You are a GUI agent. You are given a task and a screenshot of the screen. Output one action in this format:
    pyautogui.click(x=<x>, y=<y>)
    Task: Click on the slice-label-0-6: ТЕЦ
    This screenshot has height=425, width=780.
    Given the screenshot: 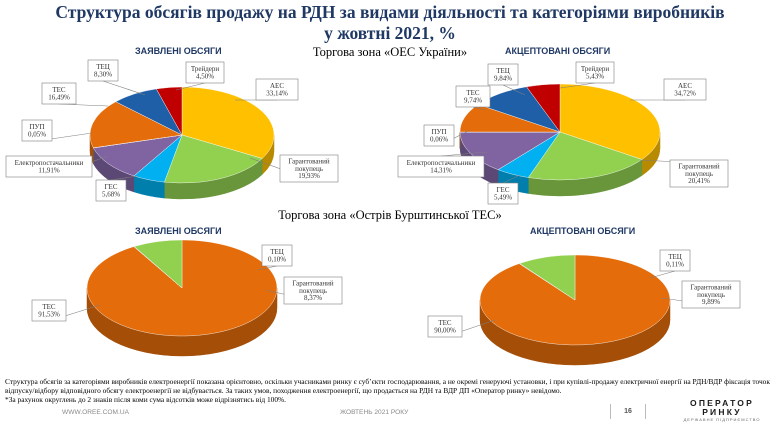 What is the action you would take?
    pyautogui.click(x=103, y=67)
    